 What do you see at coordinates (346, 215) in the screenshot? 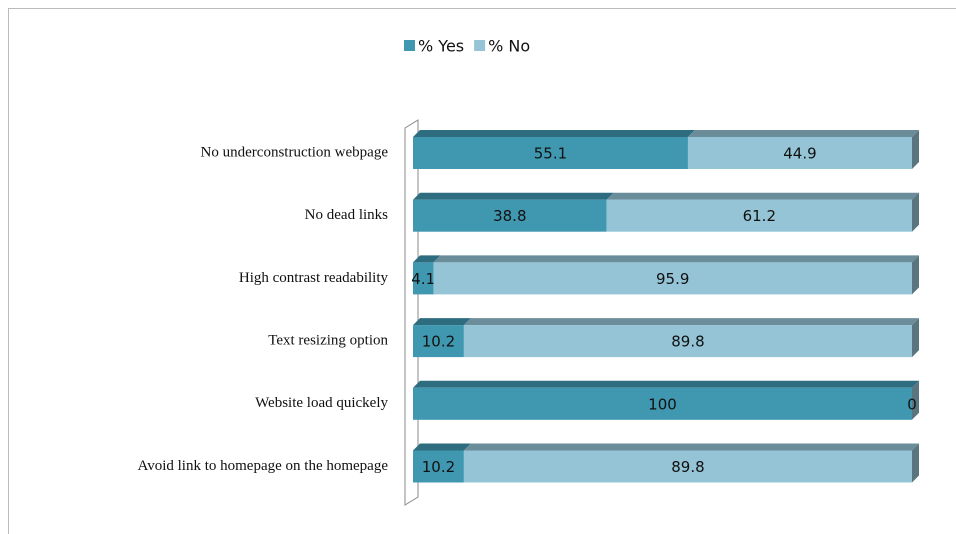
I see `category-label: No dead links` at bounding box center [346, 215].